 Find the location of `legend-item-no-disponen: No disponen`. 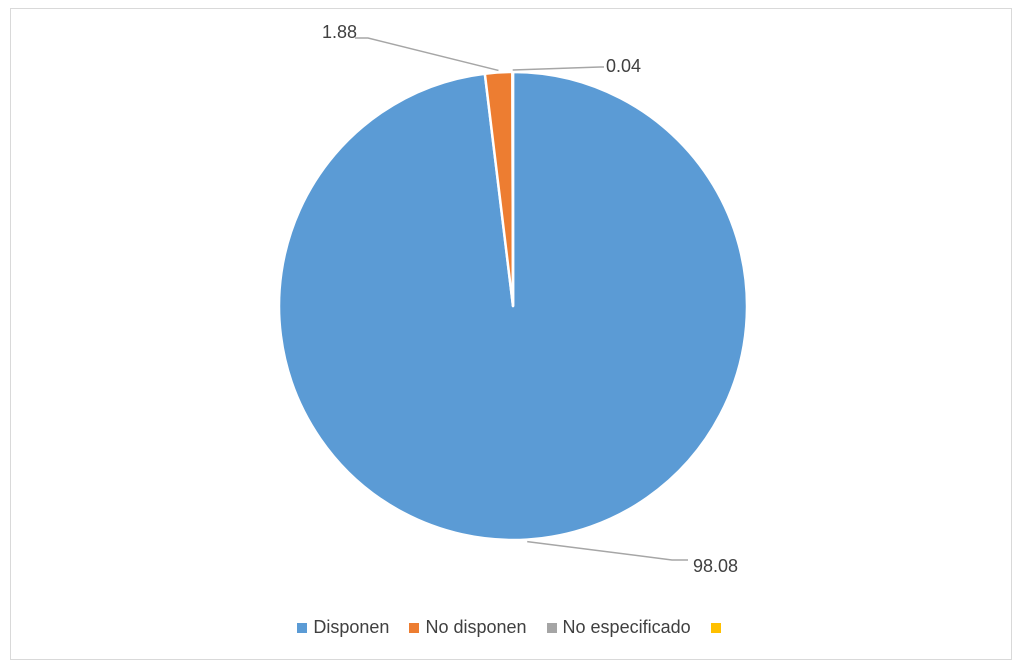

legend-item-no-disponen: No disponen is located at coordinates (468, 627).